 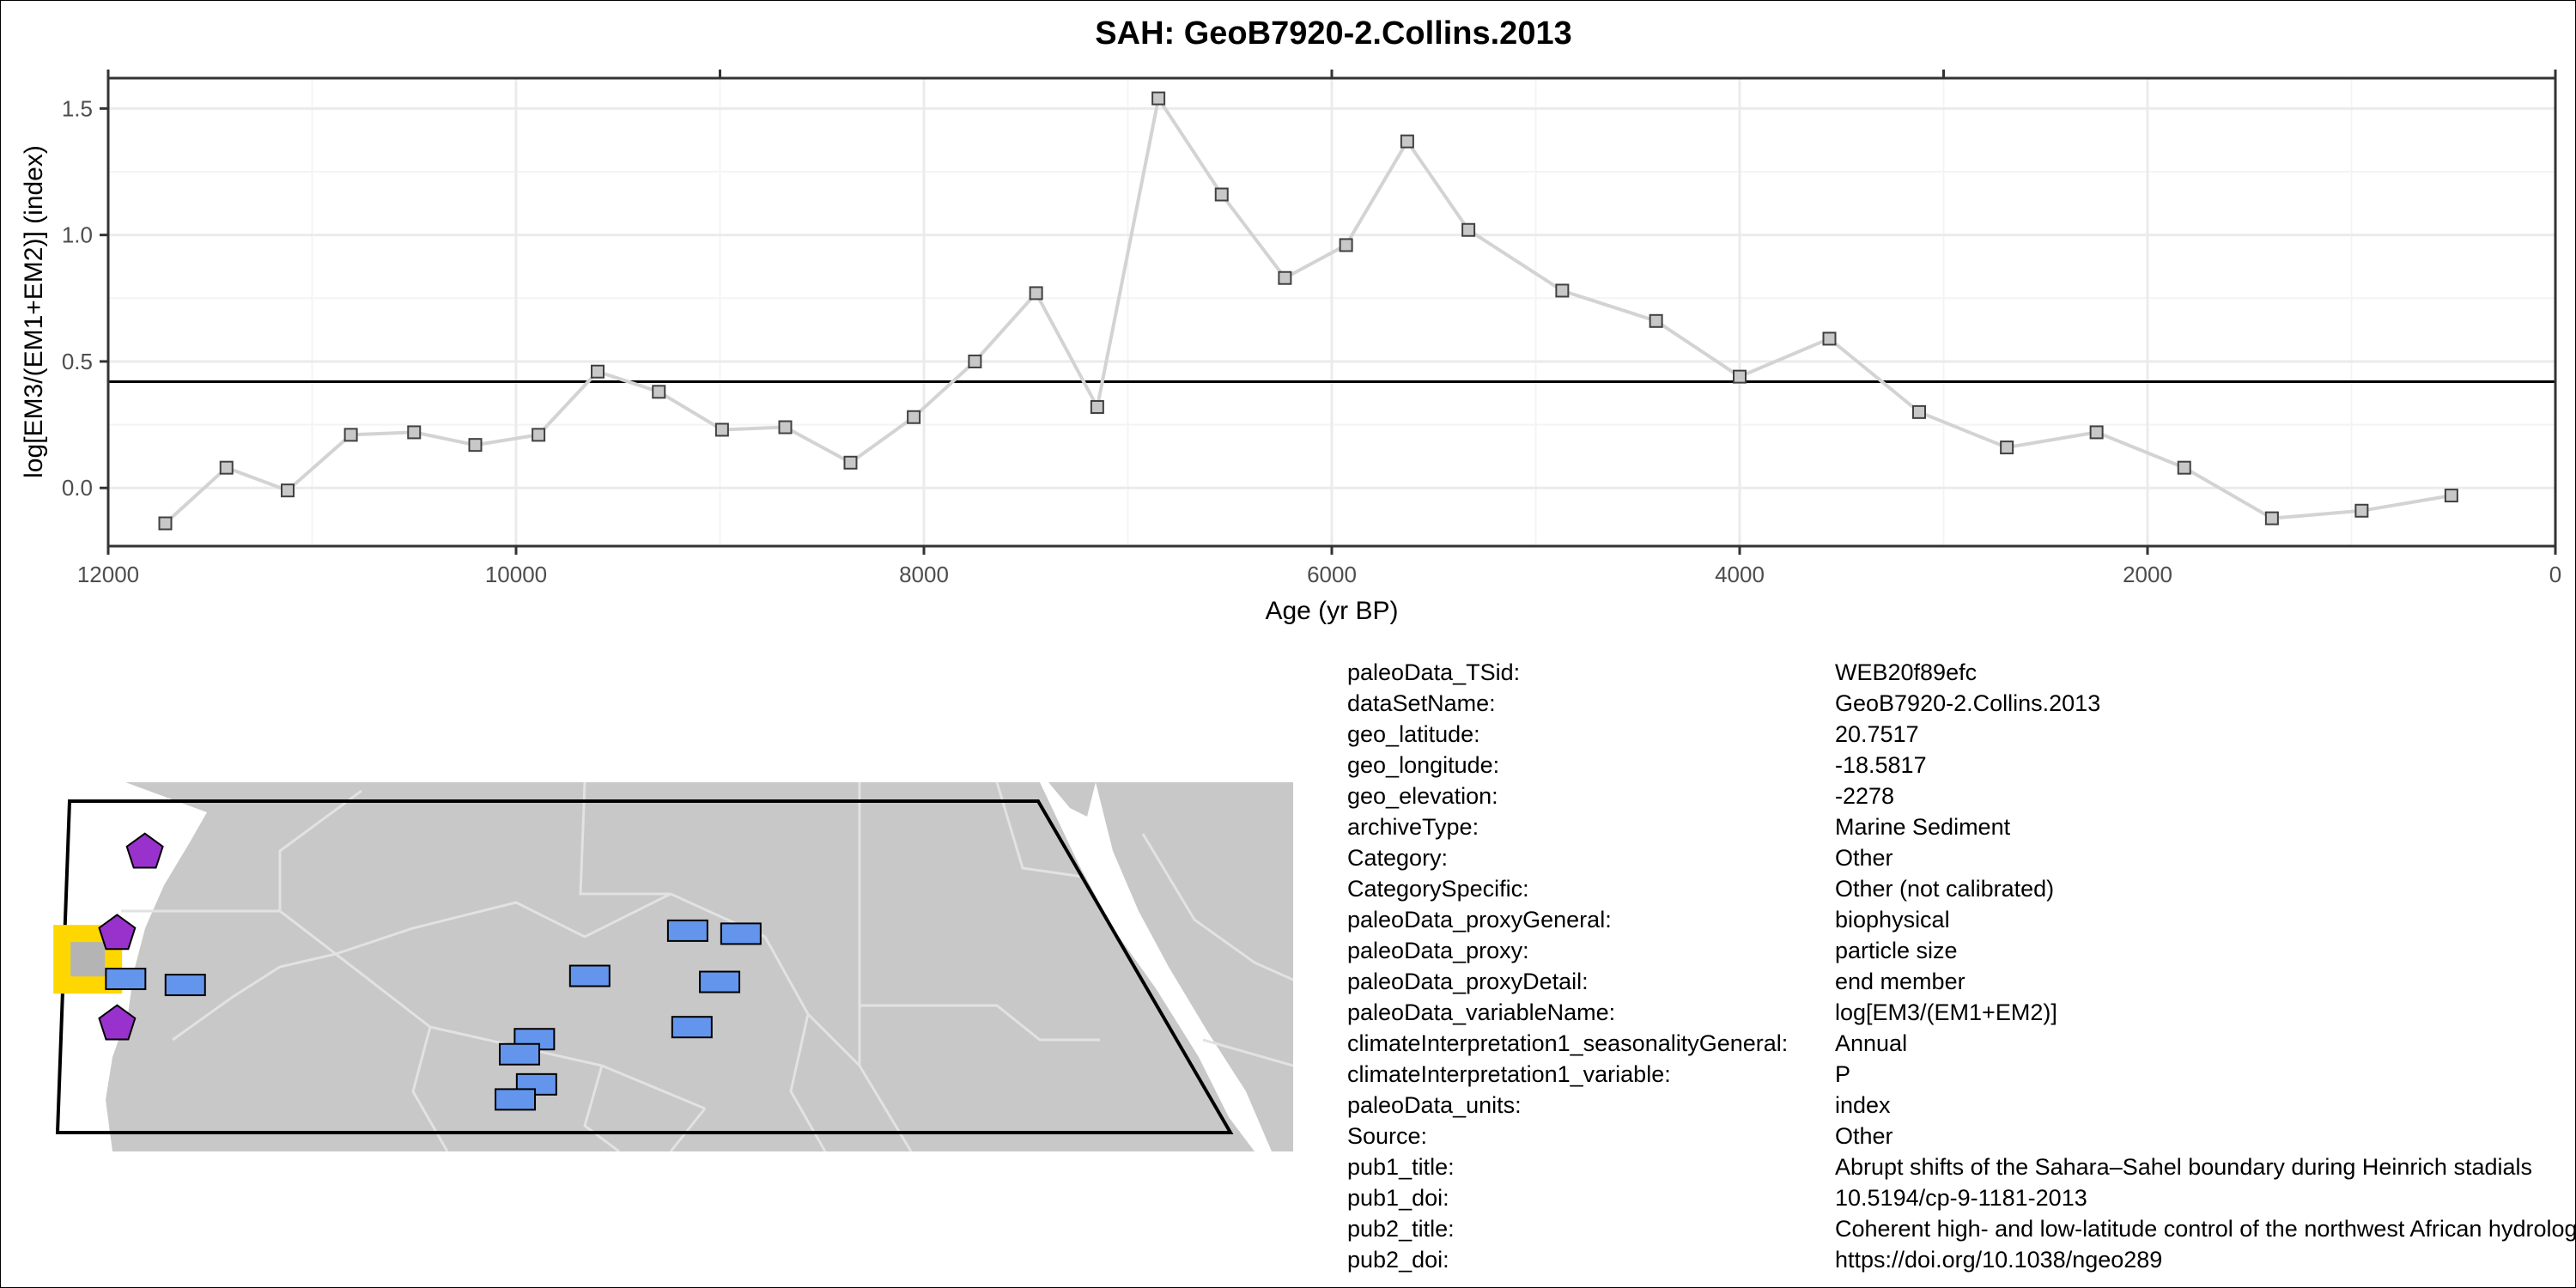 What do you see at coordinates (1195, 966) in the screenshot?
I see `arabia-landmass` at bounding box center [1195, 966].